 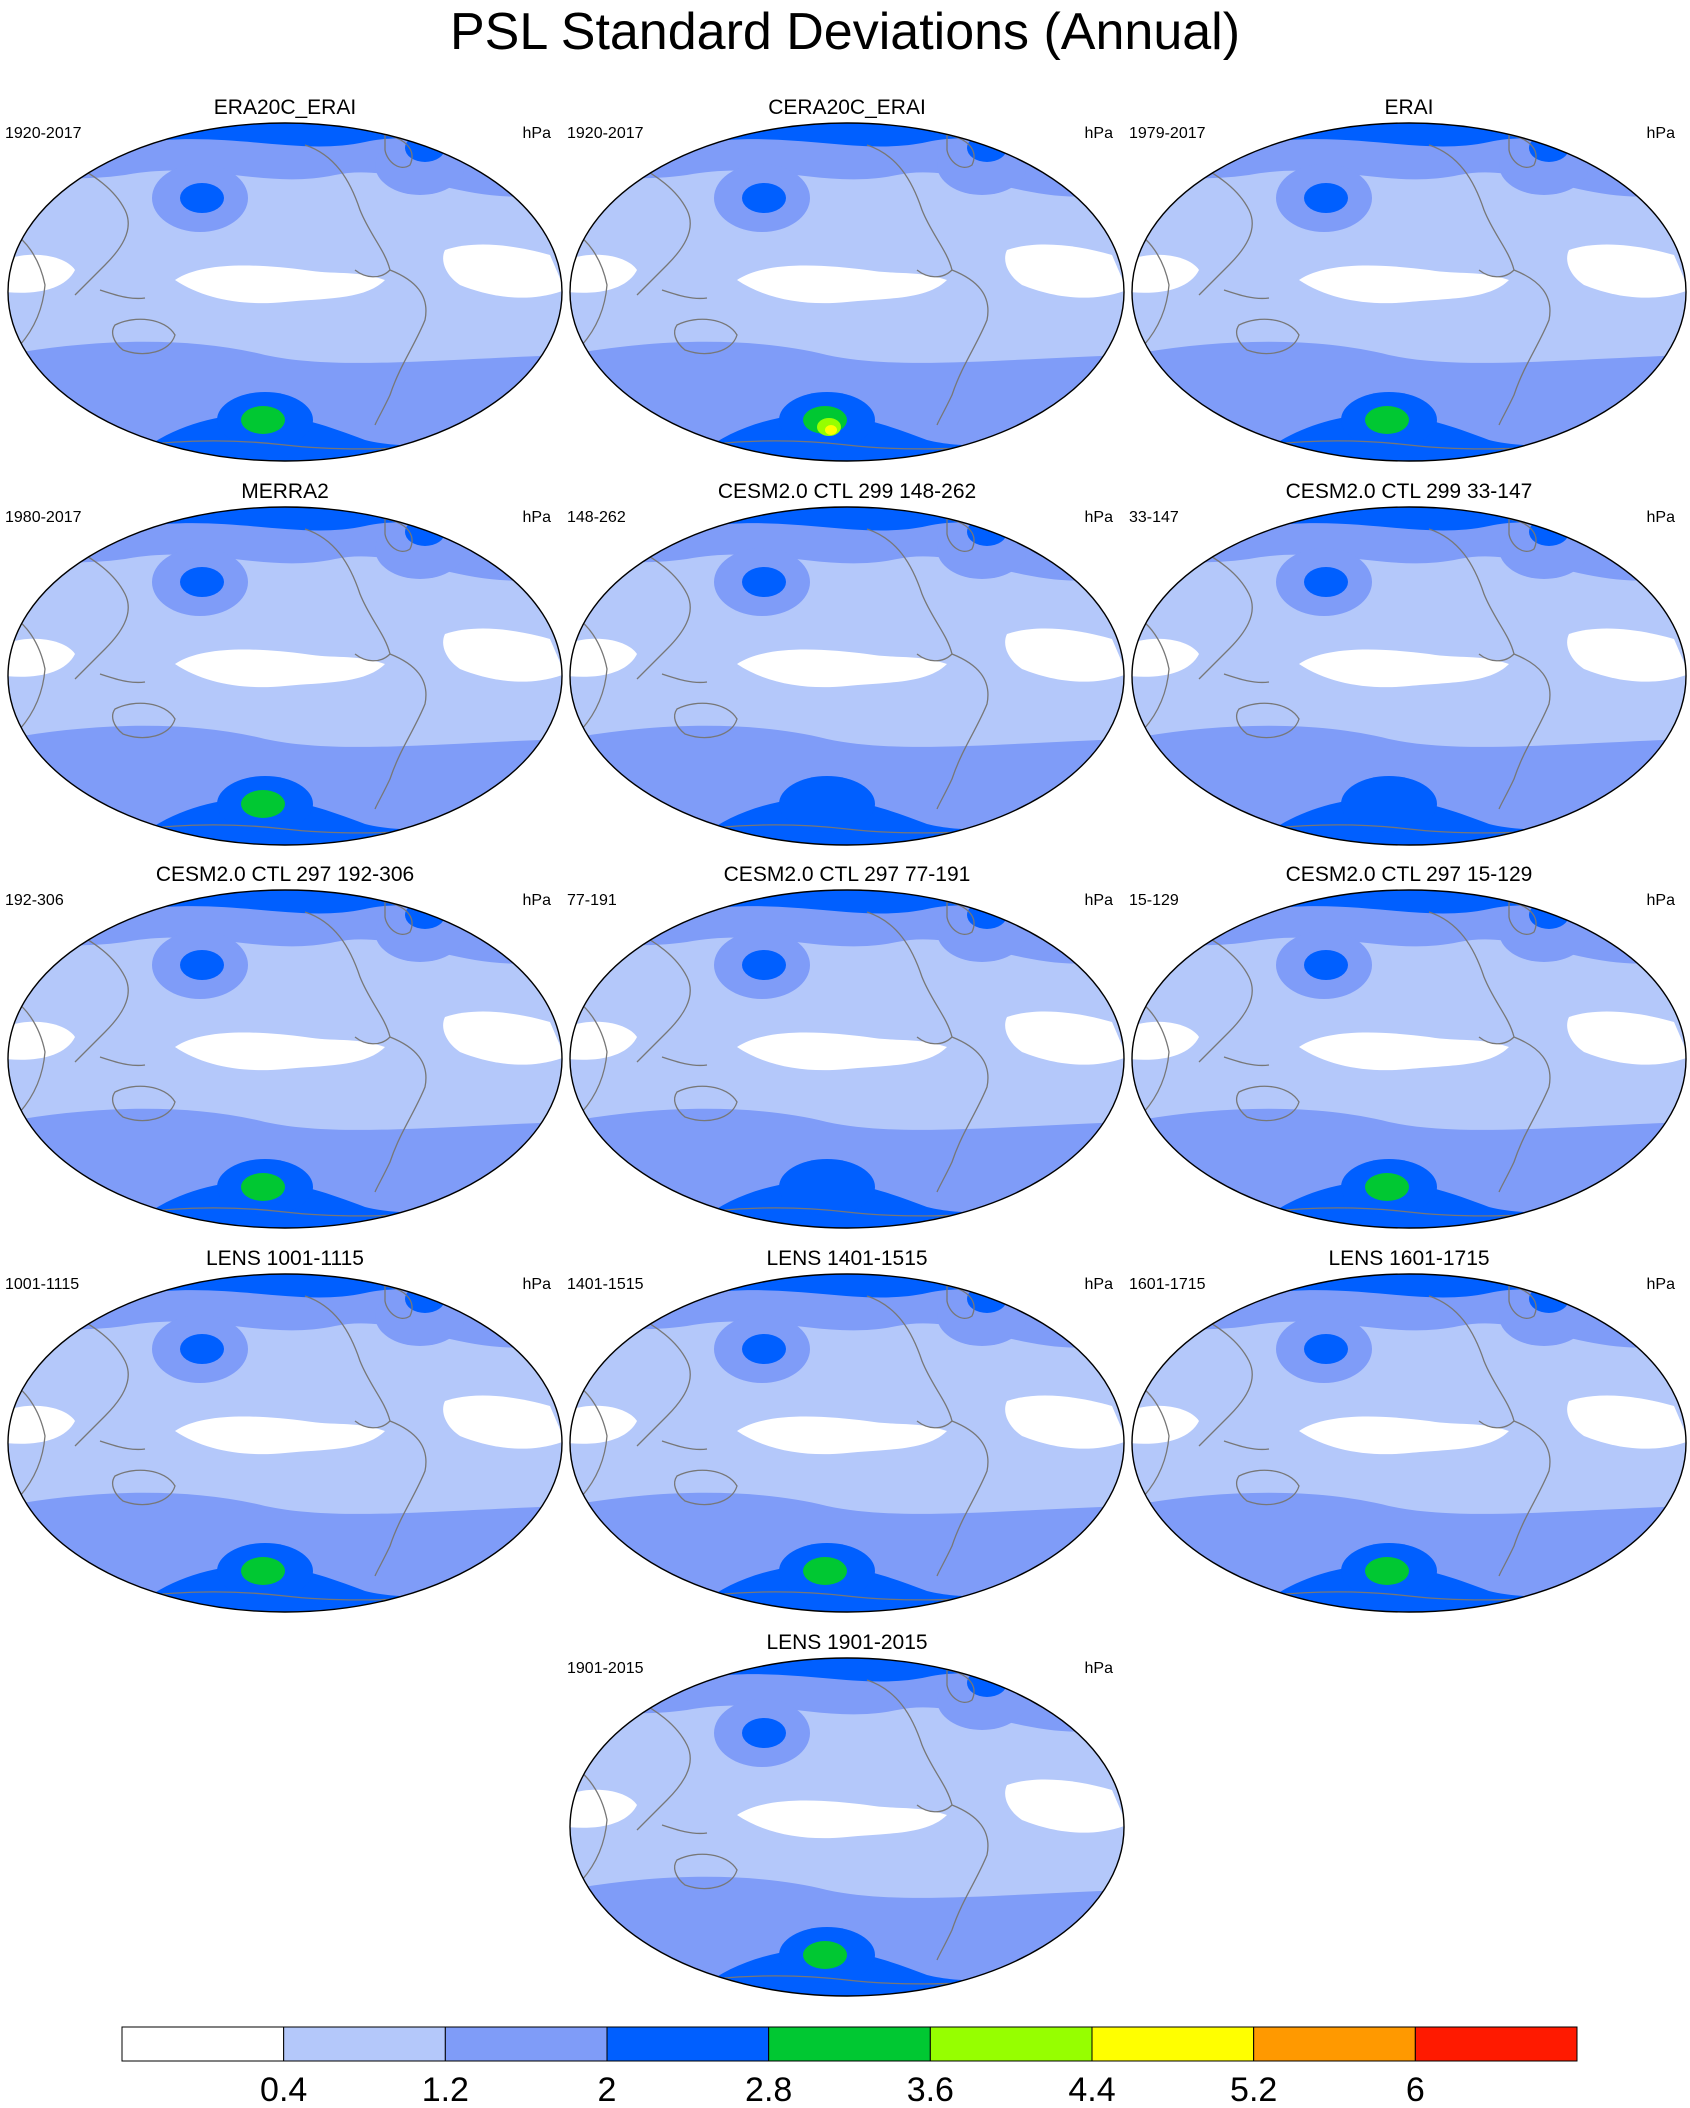 I want to click on map-panel-cesm2-ctl-297-77-191: CESM2.0 CTL 297 77-191 77-191 hPa, so click(x=847, y=1047).